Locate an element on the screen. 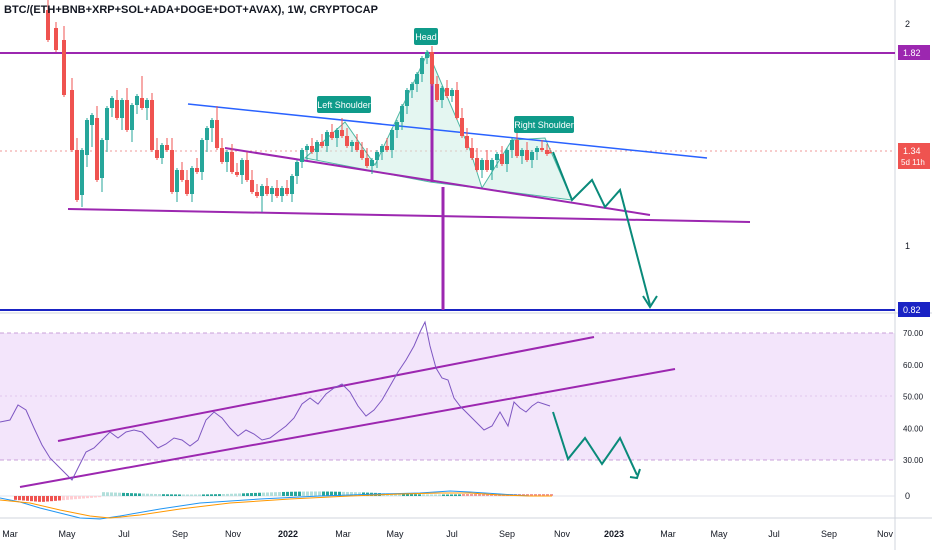 This screenshot has width=932, height=555. countdown-text: 5d 11h is located at coordinates (913, 162).